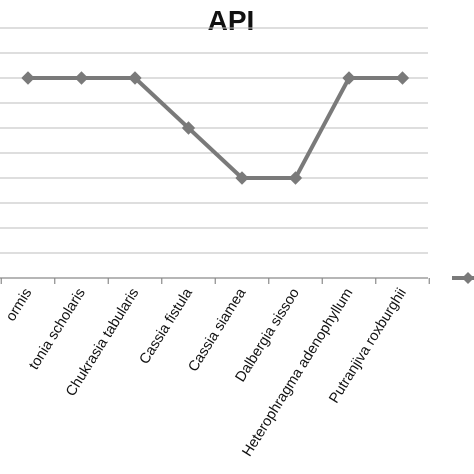  What do you see at coordinates (297, 373) in the screenshot?
I see `x-tick-label: Heterophragma adenophyllum` at bounding box center [297, 373].